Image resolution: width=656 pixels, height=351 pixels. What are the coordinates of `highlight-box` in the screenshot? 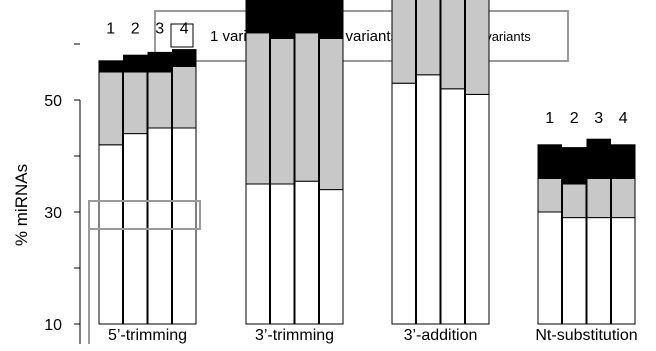 It's located at (144, 215).